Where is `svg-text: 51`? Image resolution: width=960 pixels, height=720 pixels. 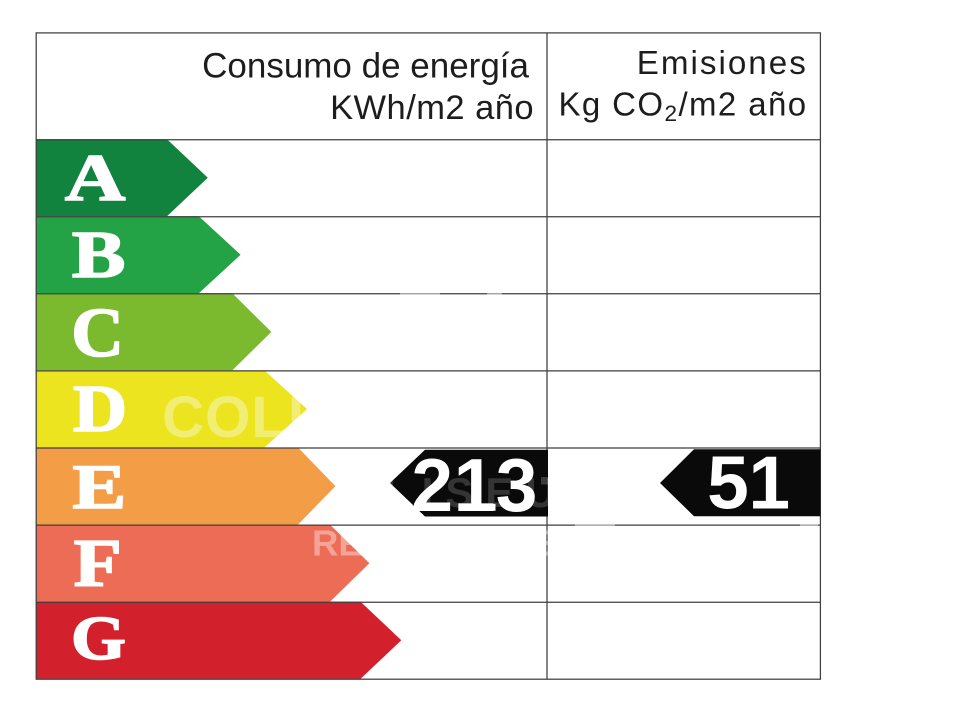 svg-text: 51 is located at coordinates (748, 483).